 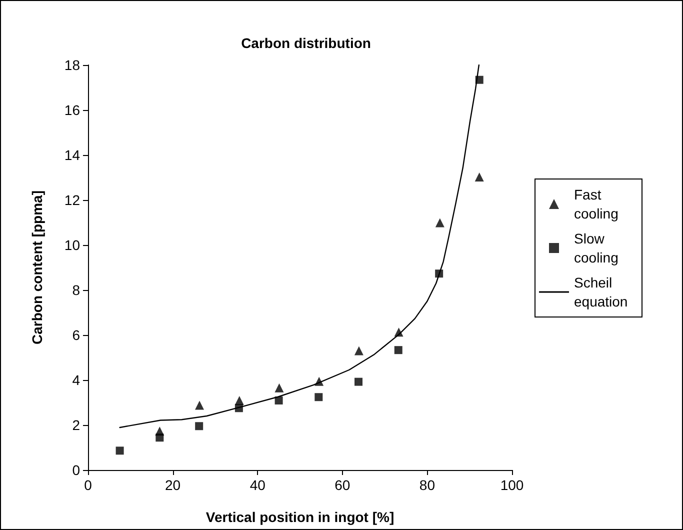 What do you see at coordinates (427, 485) in the screenshot?
I see `x-tick-label: 80` at bounding box center [427, 485].